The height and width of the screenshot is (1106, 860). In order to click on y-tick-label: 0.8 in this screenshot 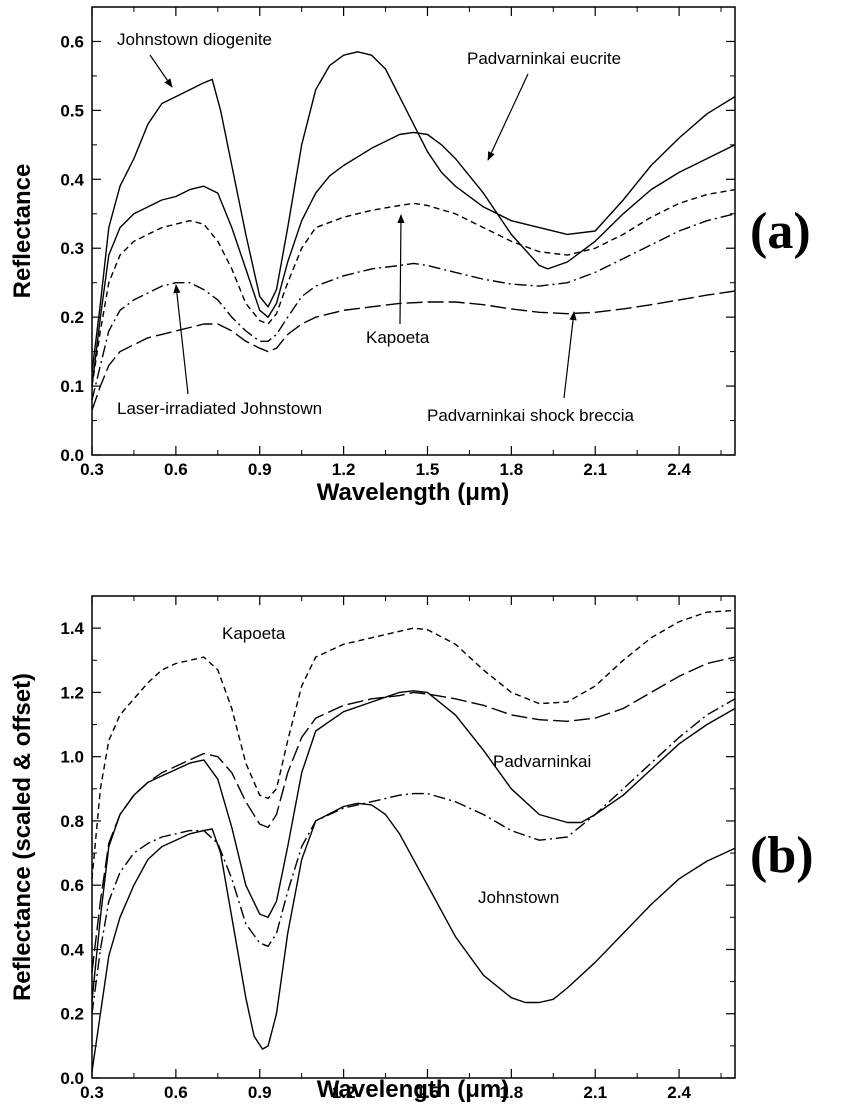, I will do `click(72, 821)`.